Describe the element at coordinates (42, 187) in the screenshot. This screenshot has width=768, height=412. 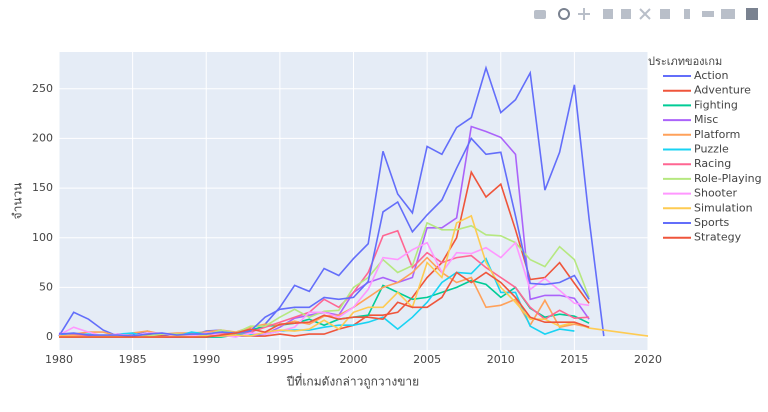
I see `y-tick-label: 150` at that location.